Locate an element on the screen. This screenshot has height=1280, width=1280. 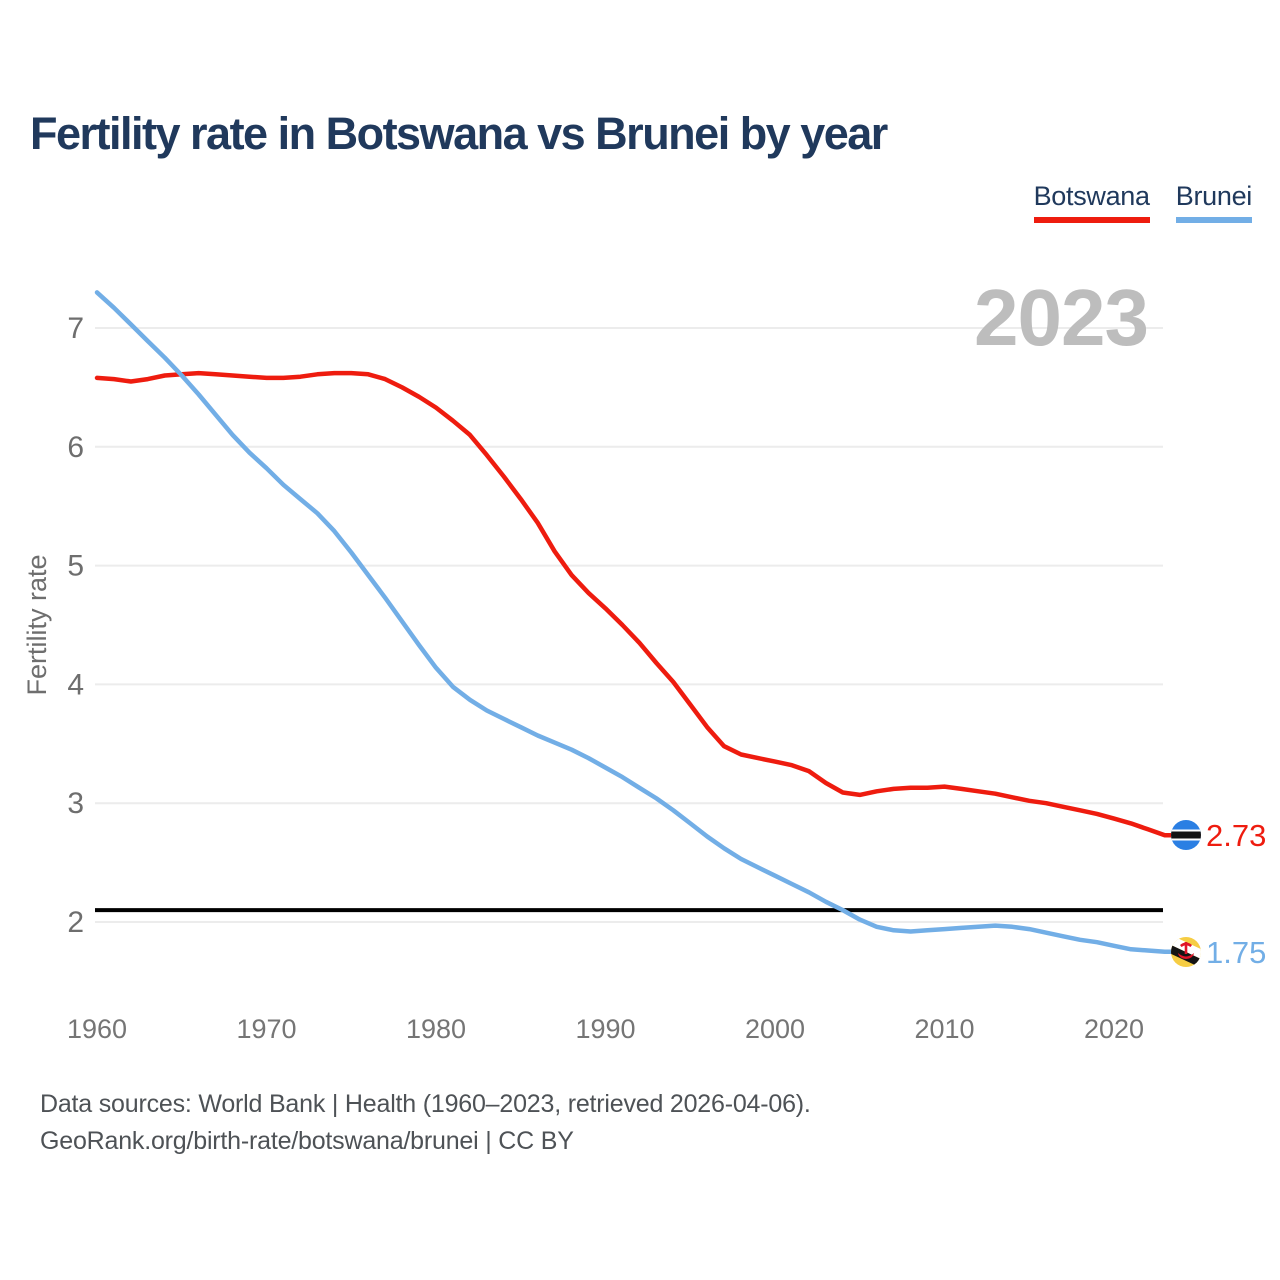
x-tick-label-2000: 2000 is located at coordinates (775, 1029).